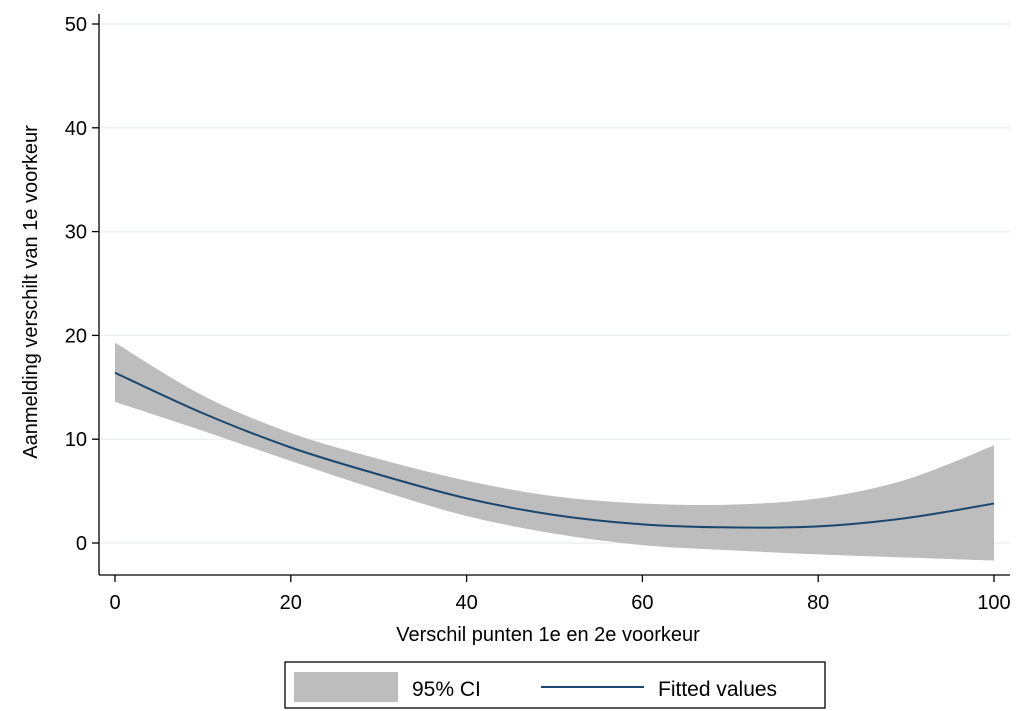  I want to click on y-tick-label: 20, so click(76, 336).